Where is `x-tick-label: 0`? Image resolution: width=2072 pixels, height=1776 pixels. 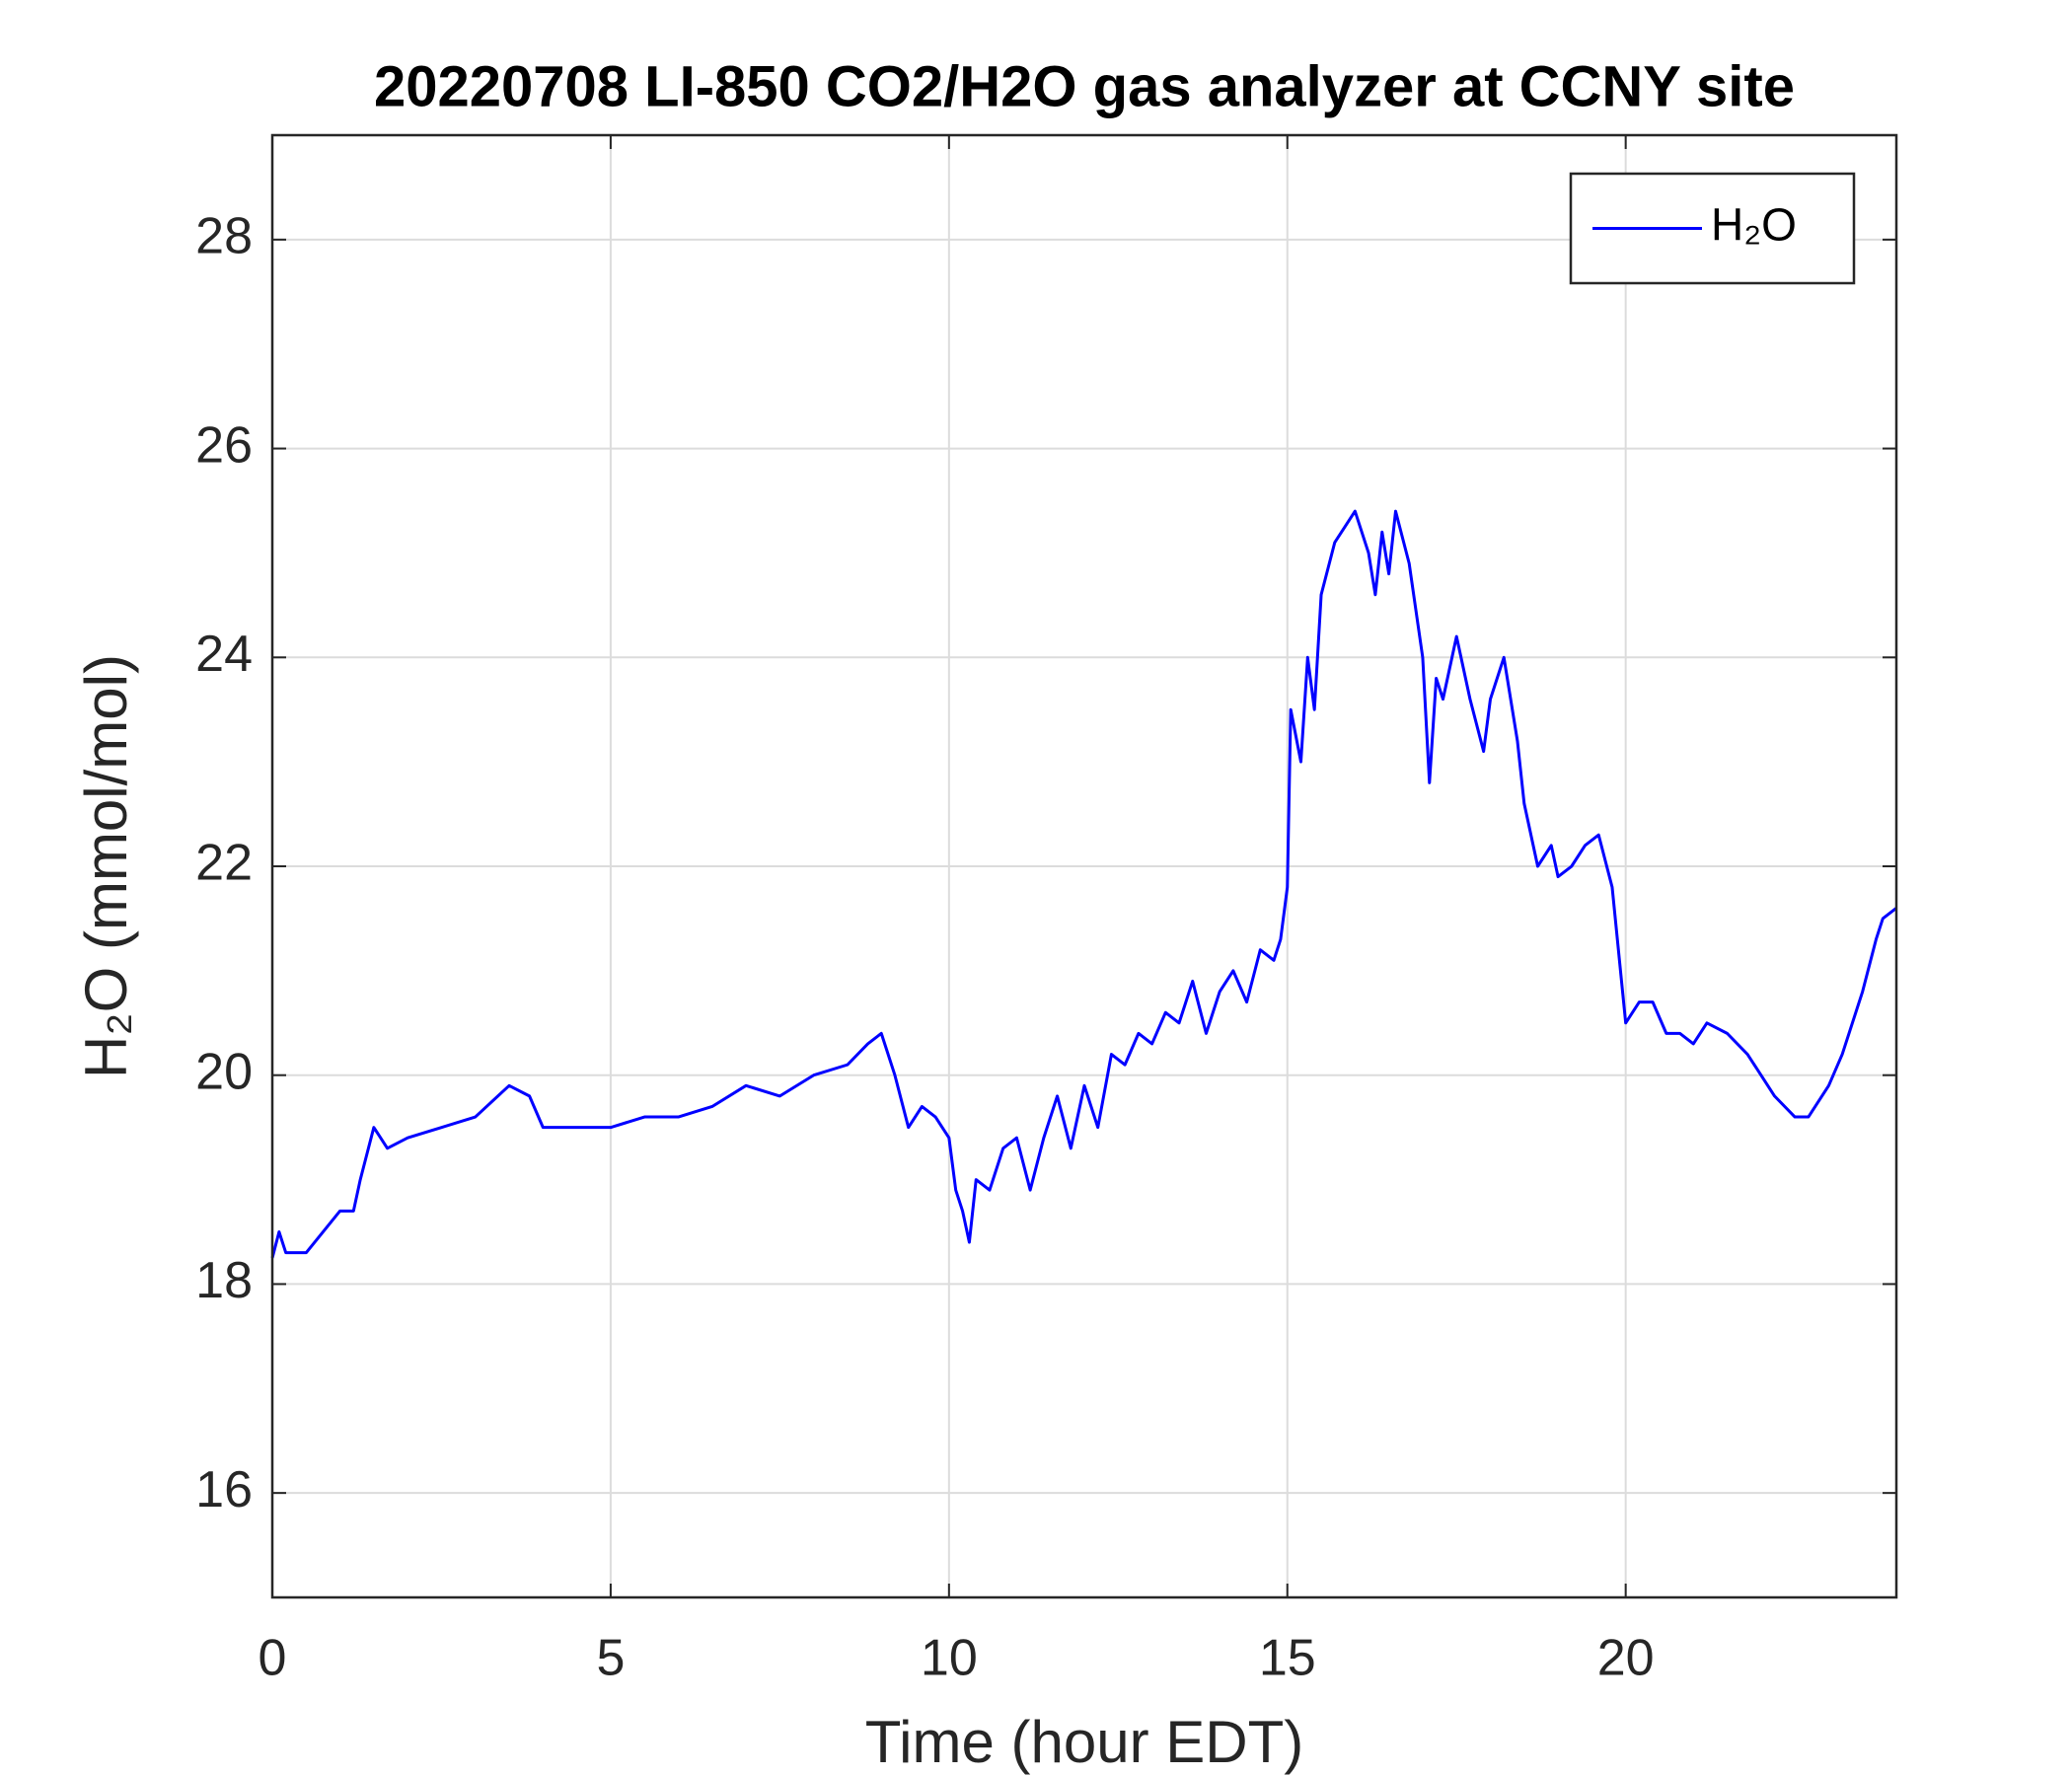 x-tick-label: 0 is located at coordinates (273, 1659).